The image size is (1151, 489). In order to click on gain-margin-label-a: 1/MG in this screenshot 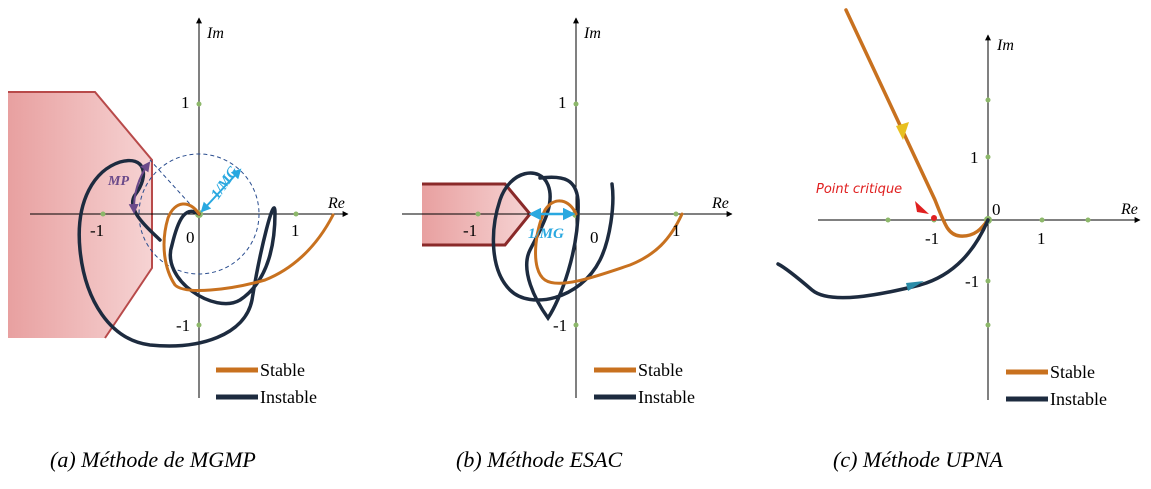, I will do `click(225, 183)`.